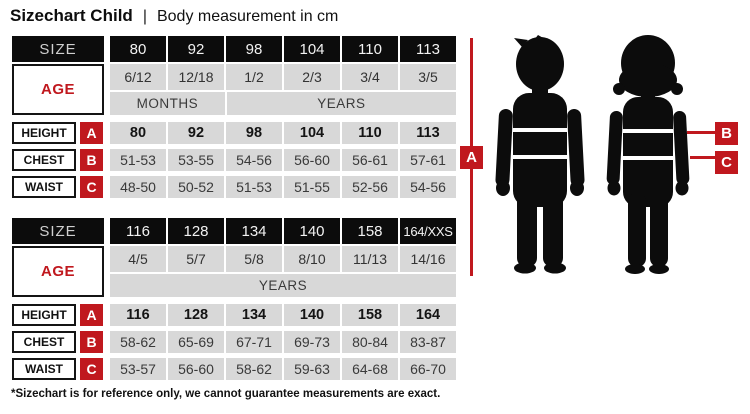  Describe the element at coordinates (196, 315) in the screenshot. I see `height-cell: 128` at that location.